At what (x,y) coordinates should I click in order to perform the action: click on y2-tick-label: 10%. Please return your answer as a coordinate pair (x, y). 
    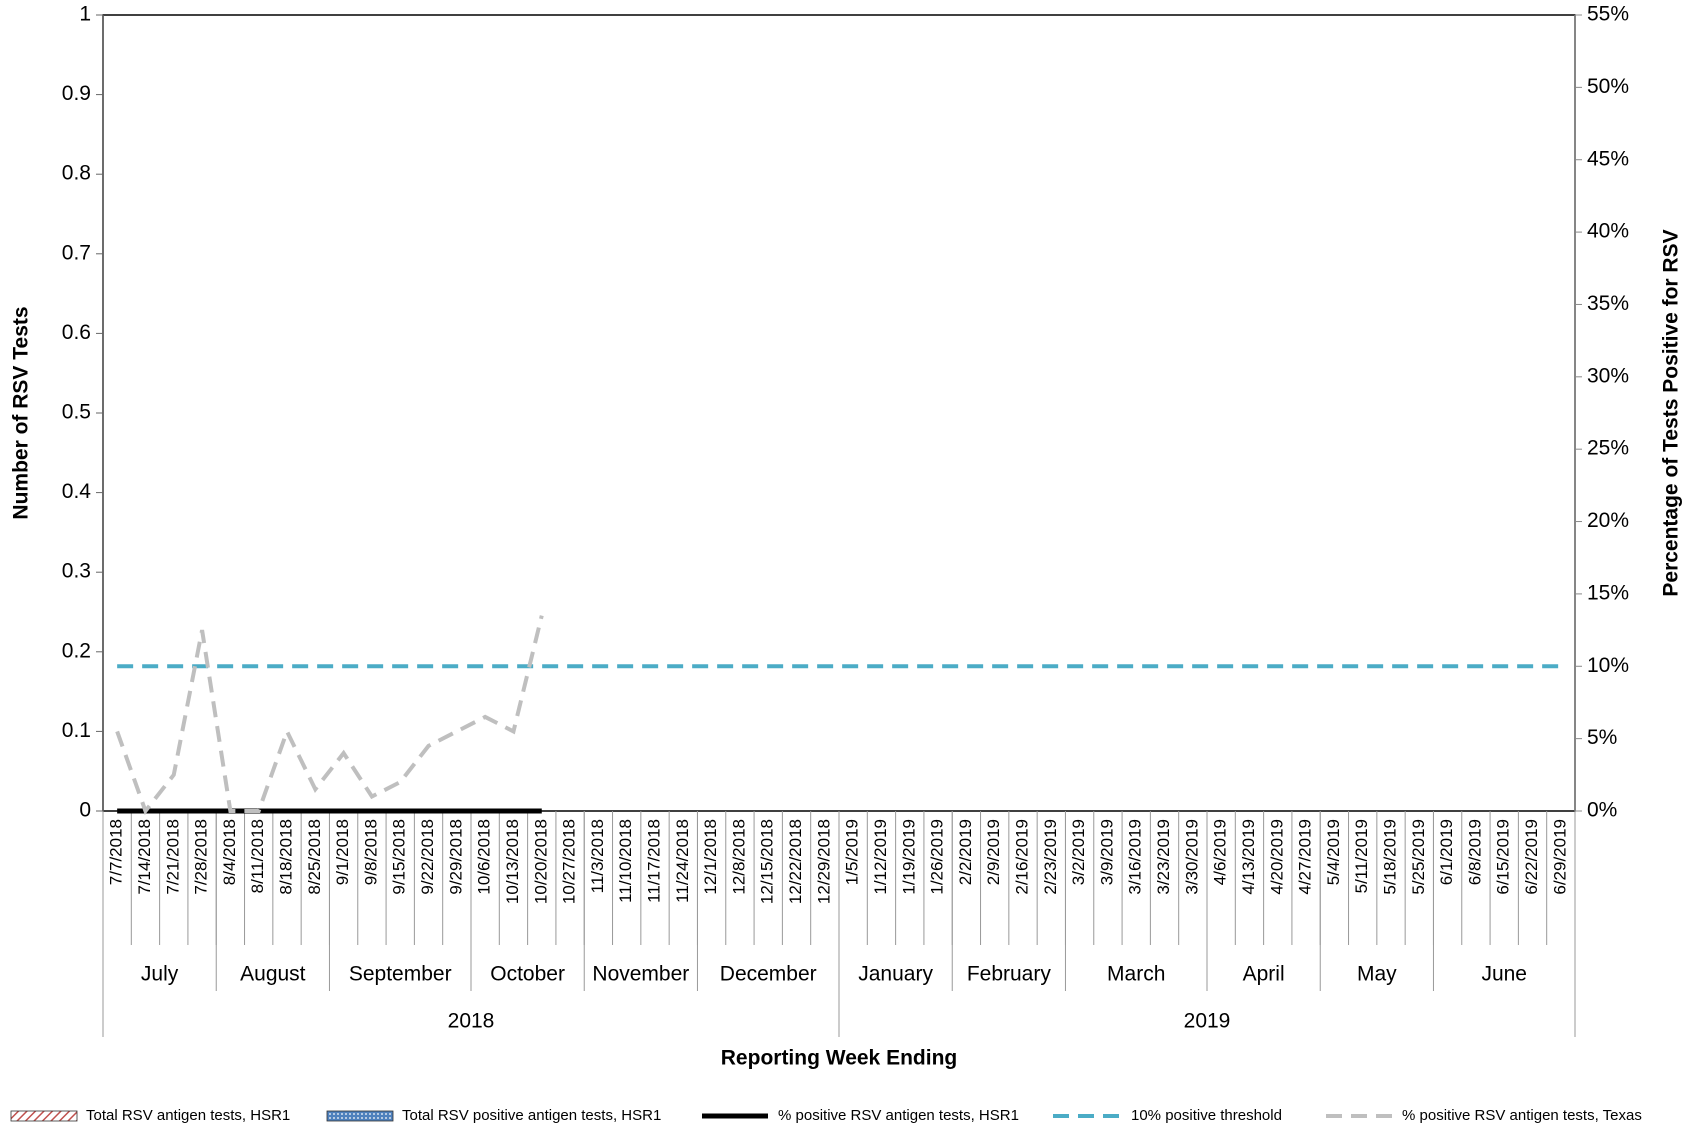
    Looking at the image, I should click on (1608, 665).